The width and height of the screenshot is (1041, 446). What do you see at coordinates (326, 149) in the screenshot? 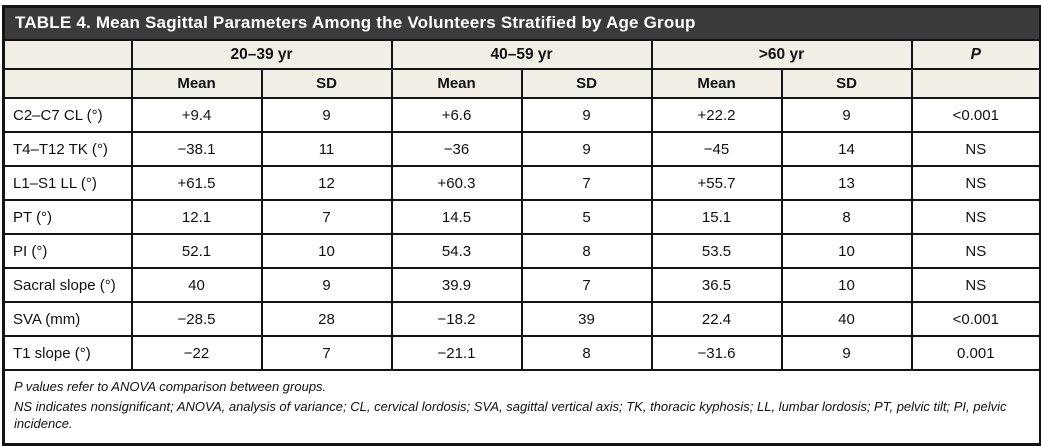
I see `data-cell: 11` at bounding box center [326, 149].